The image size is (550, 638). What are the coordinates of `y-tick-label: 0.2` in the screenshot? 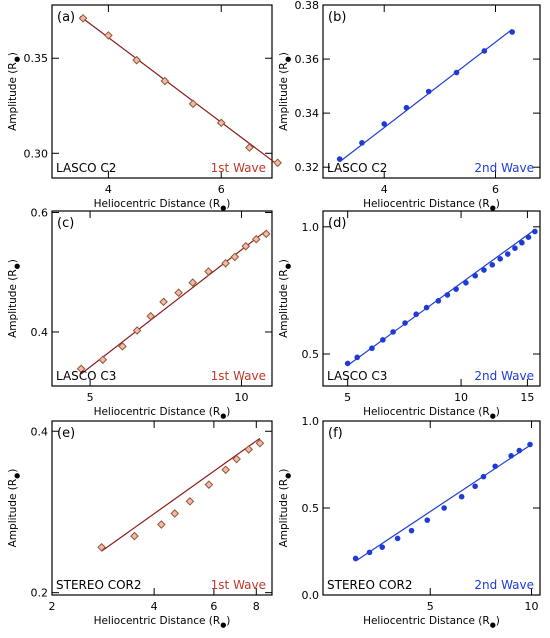 It's located at (40, 593).